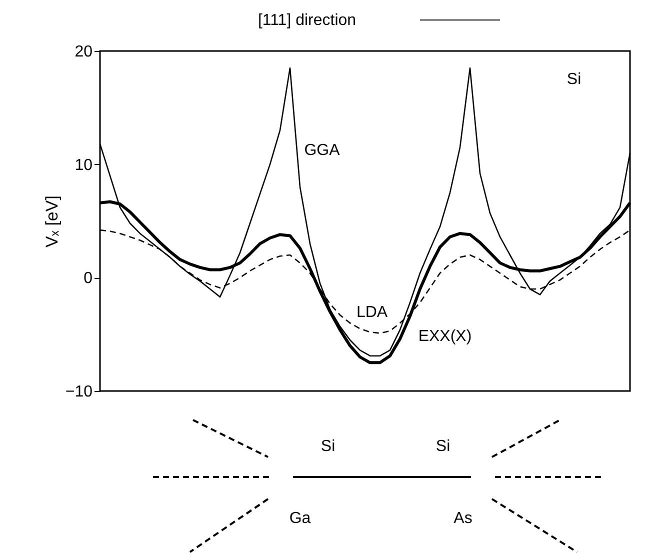 This screenshot has width=656, height=554. Describe the element at coordinates (79, 392) in the screenshot. I see `y-tick-label: −10` at that location.